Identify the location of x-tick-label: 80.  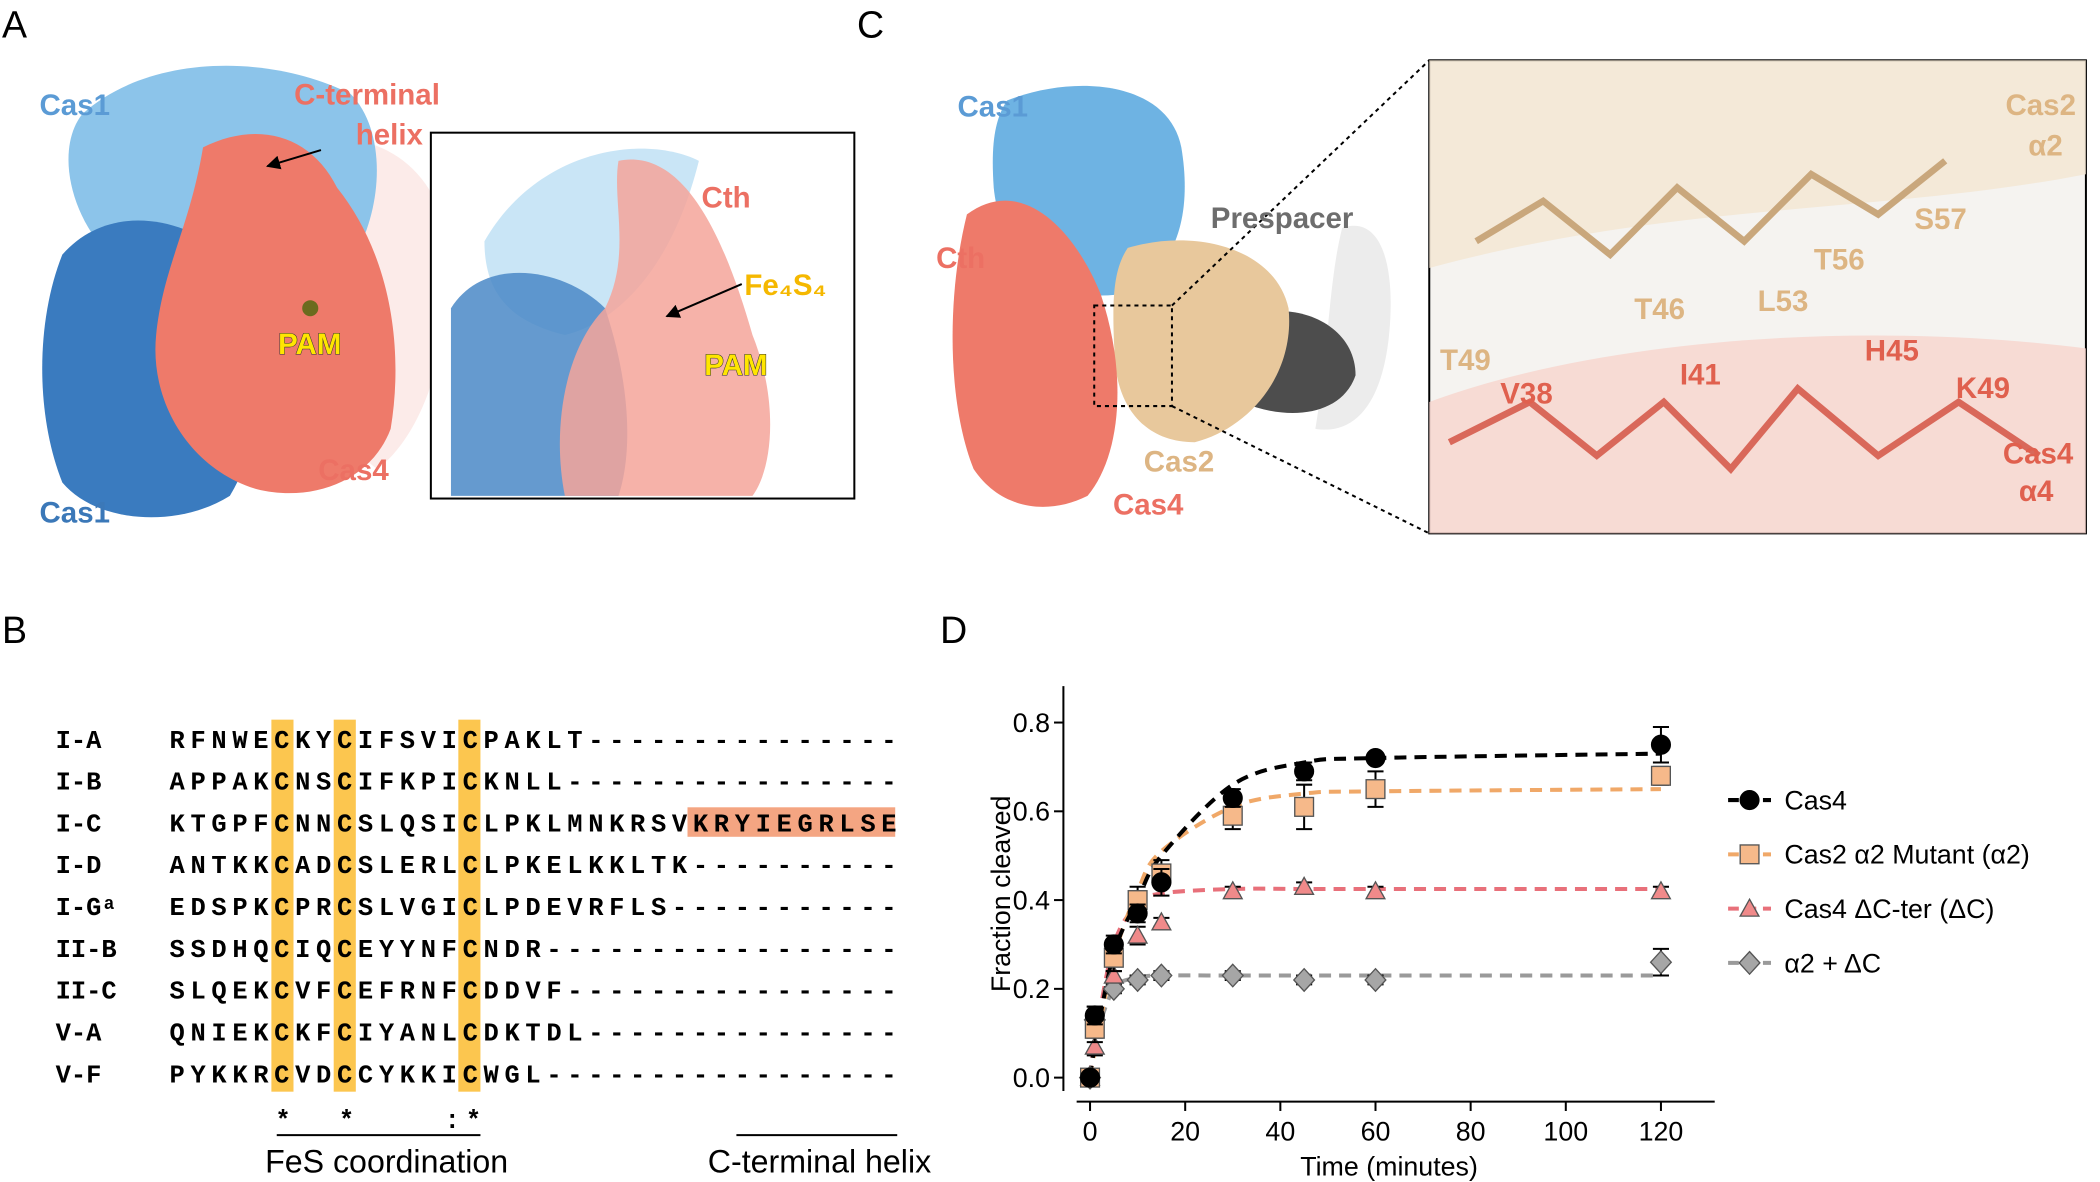
(1471, 1131).